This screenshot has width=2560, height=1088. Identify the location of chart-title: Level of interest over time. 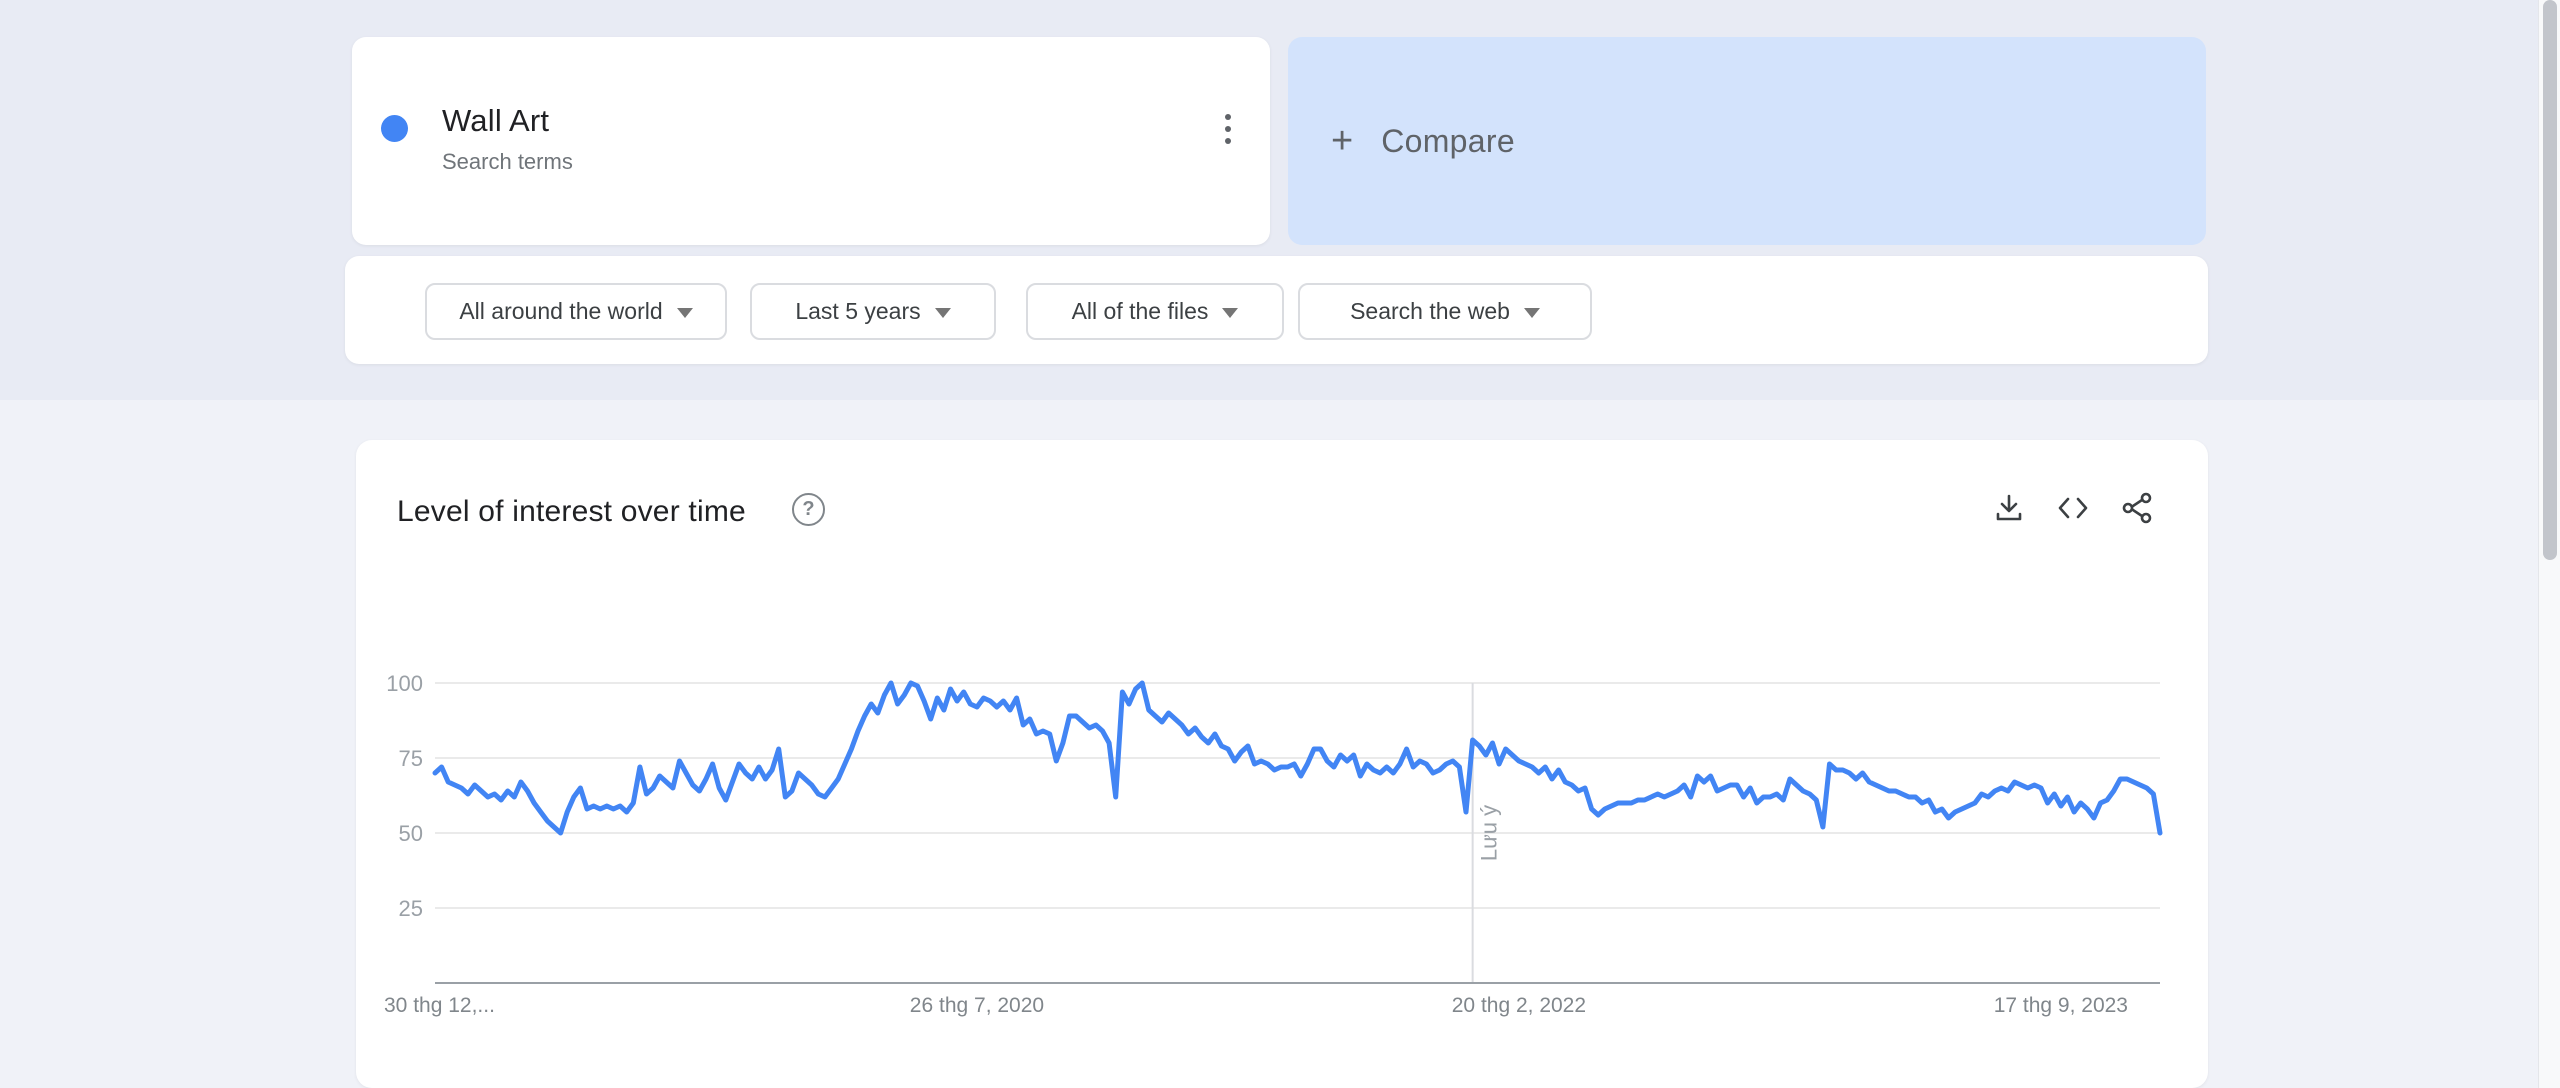
(571, 511).